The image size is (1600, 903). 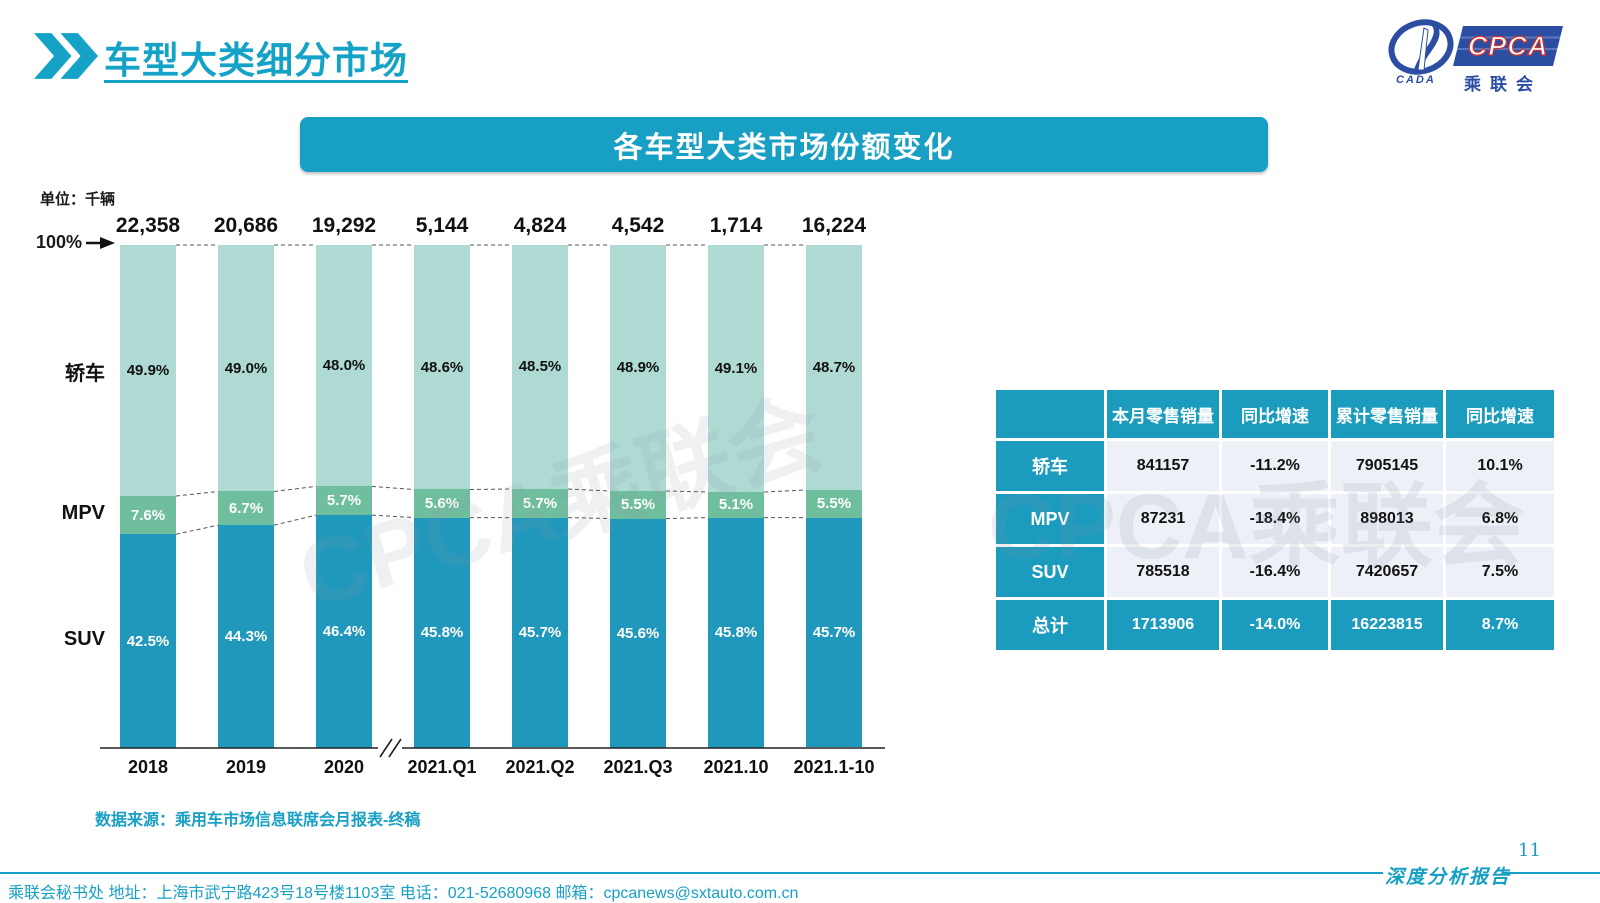 What do you see at coordinates (84, 639) in the screenshot?
I see `series-label-SUV: SUV` at bounding box center [84, 639].